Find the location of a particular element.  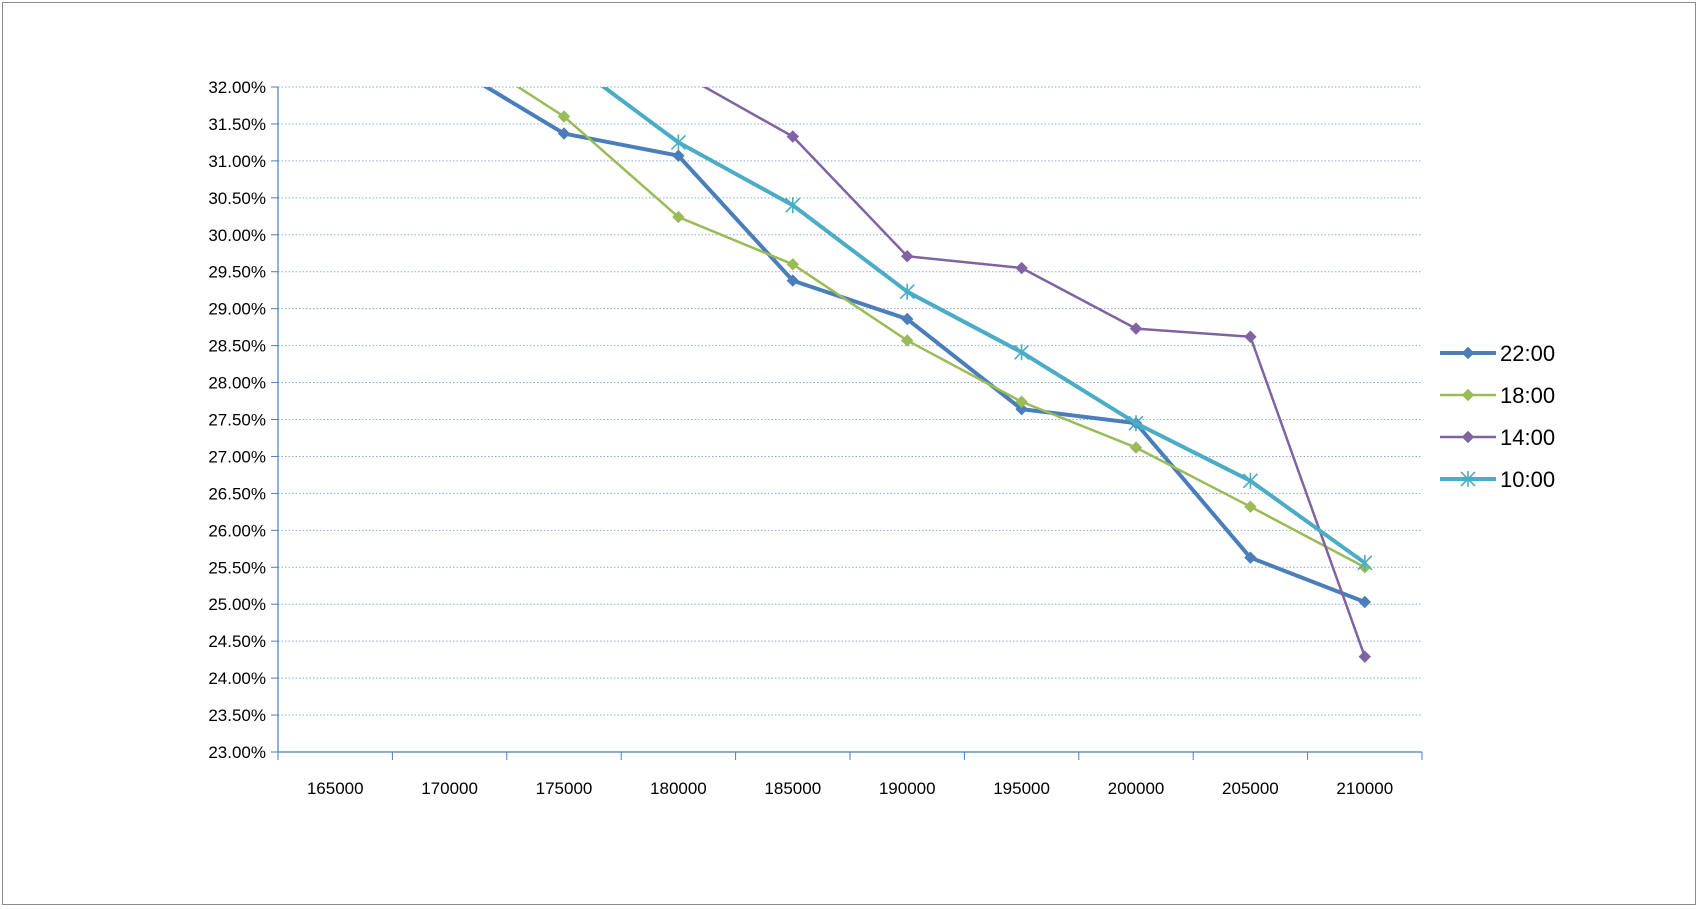

legend-label: 10:00 is located at coordinates (1527, 479).